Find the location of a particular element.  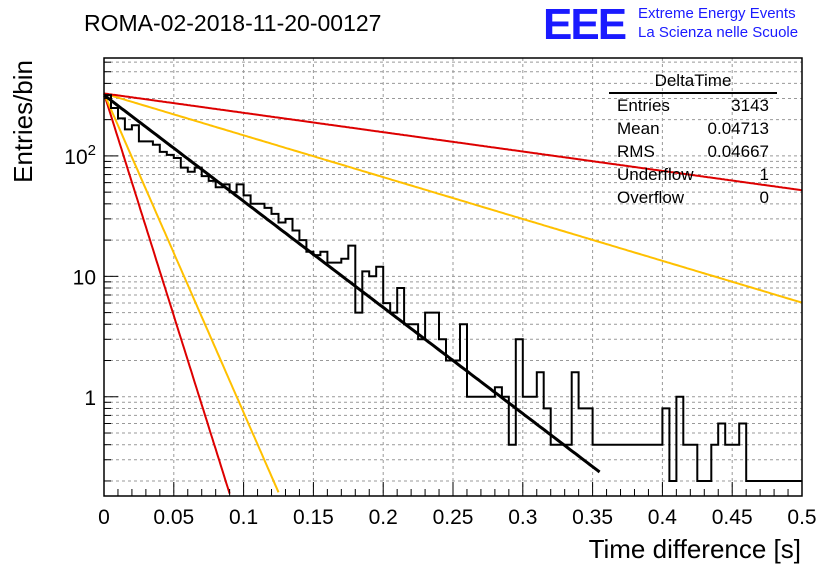

x-tick-label: 0.4 is located at coordinates (663, 517).